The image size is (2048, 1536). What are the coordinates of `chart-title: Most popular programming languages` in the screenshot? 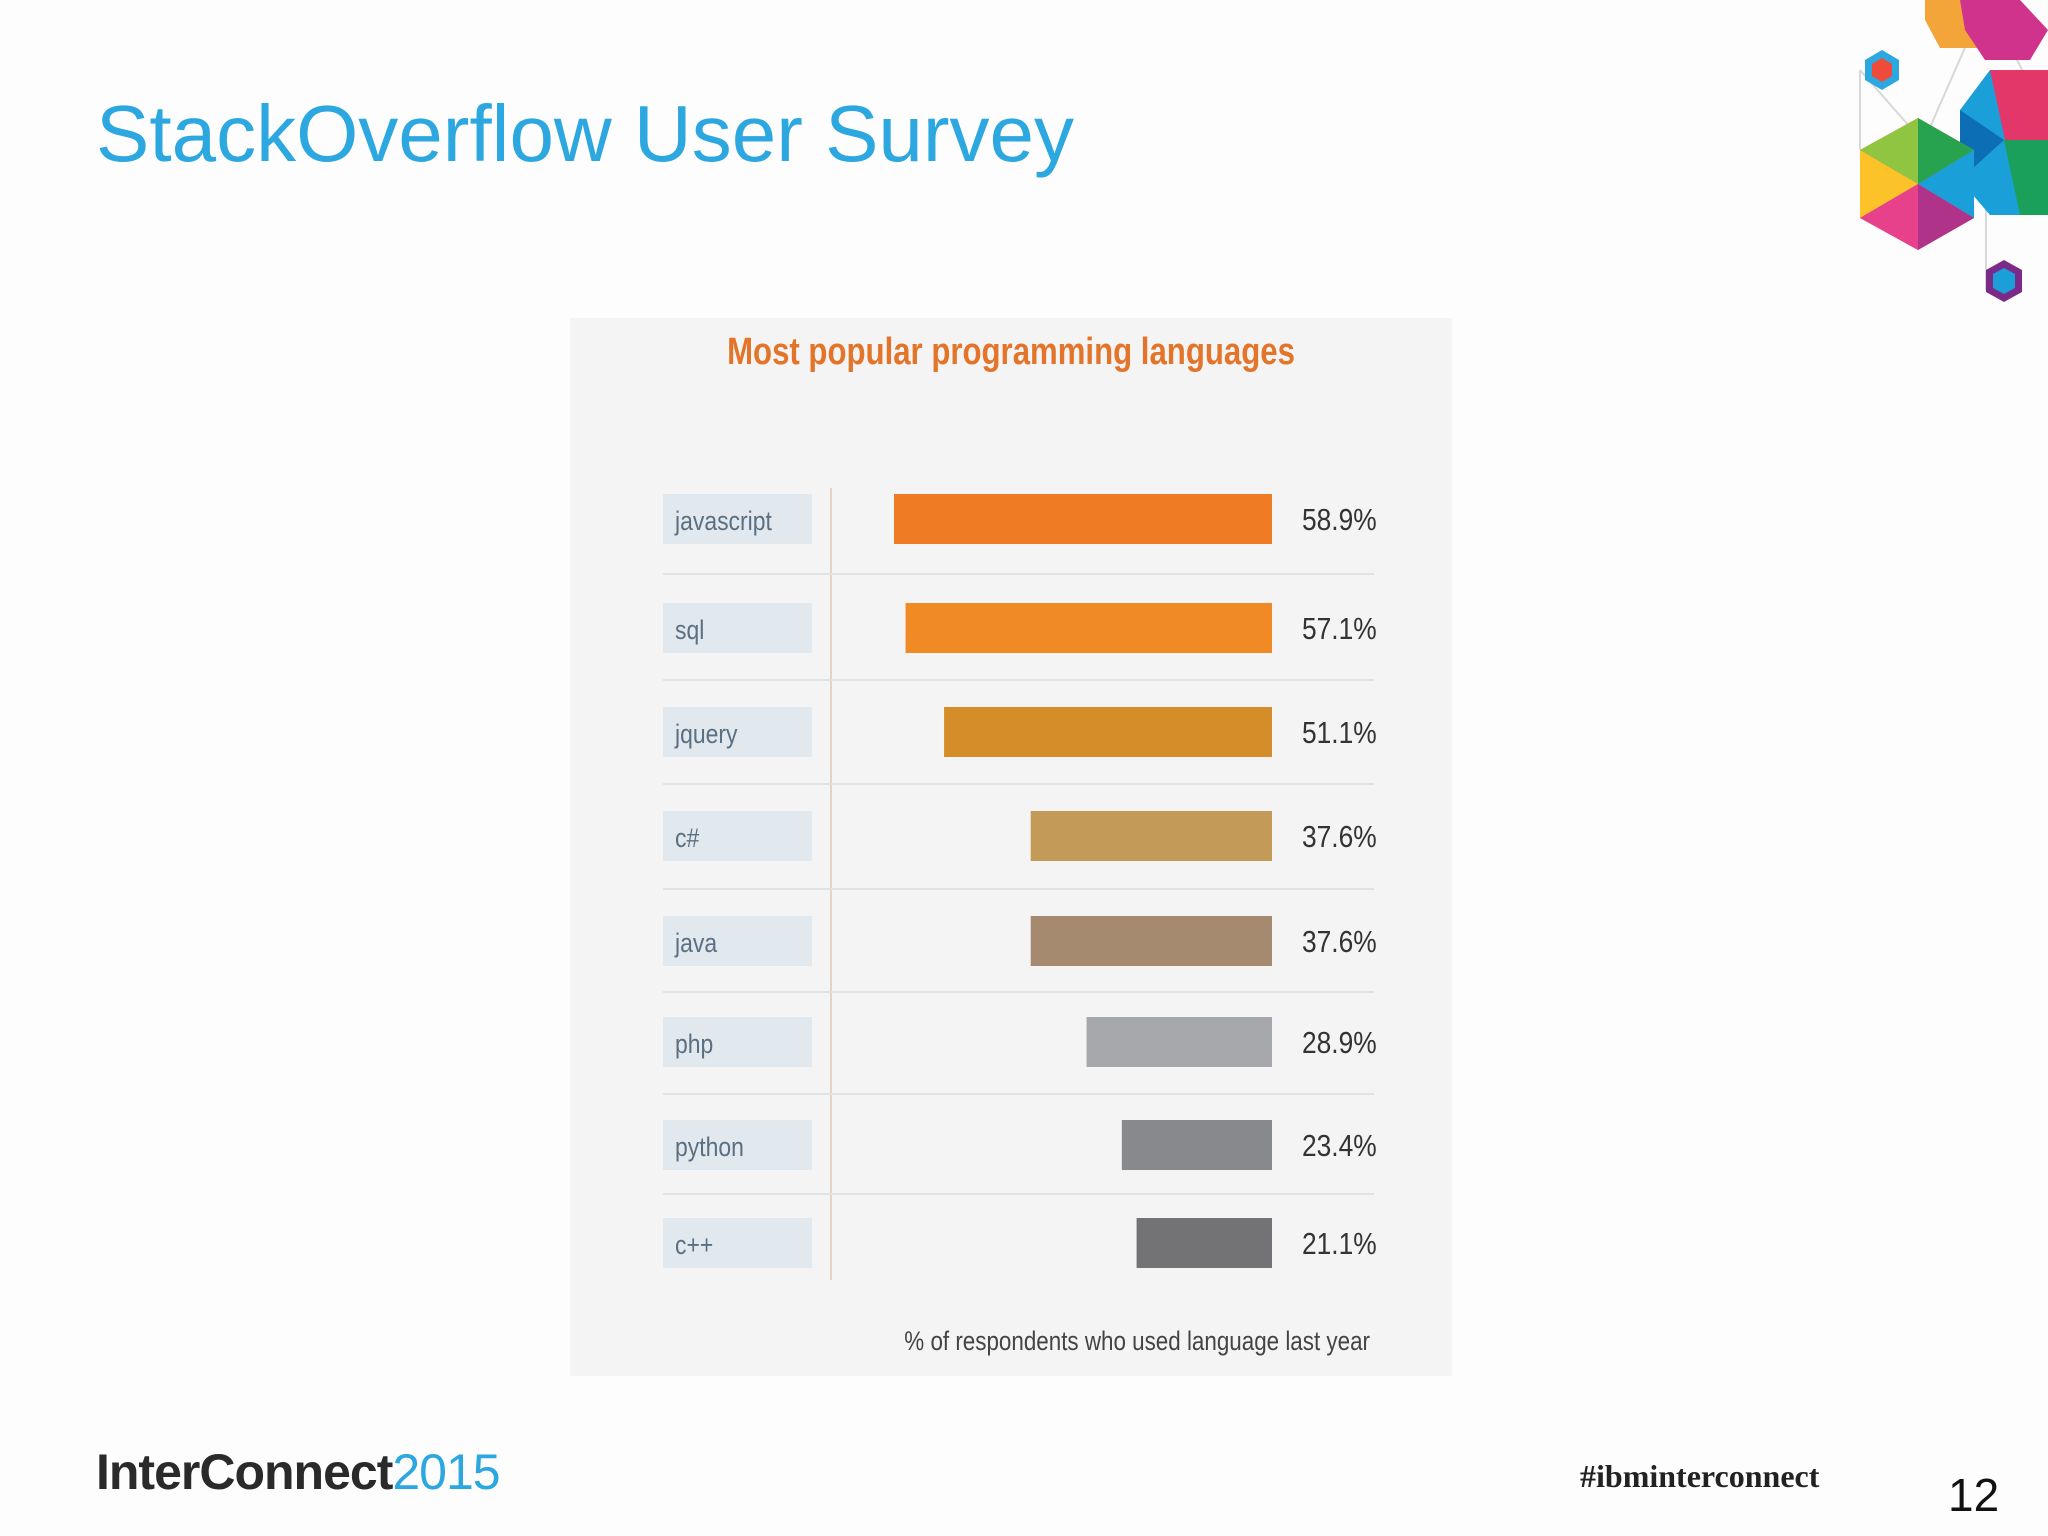 It's located at (1011, 352).